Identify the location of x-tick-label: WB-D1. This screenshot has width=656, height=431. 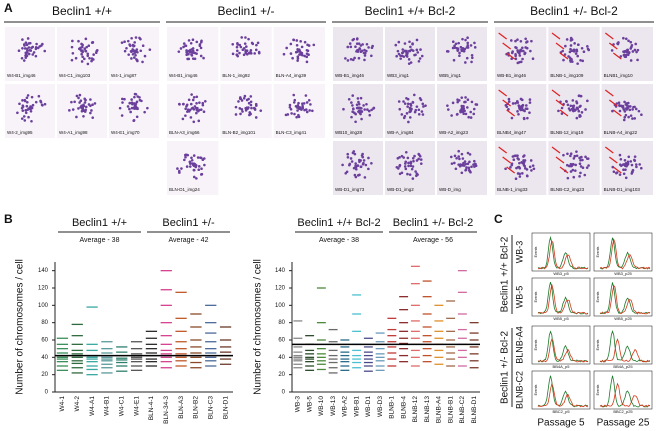
(368, 406).